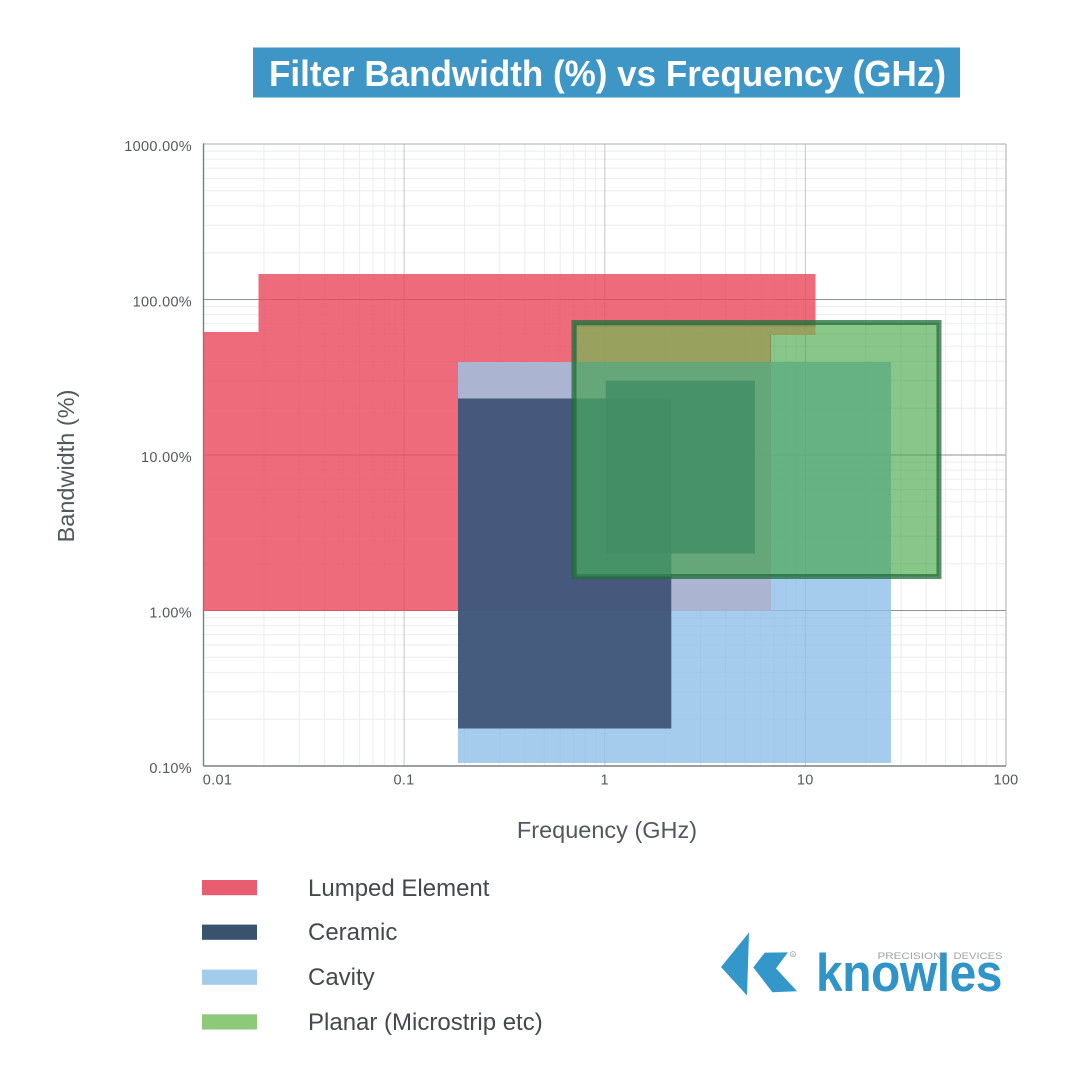 The image size is (1080, 1085). Describe the element at coordinates (352, 932) in the screenshot. I see `svg-text: Ceramic` at that location.